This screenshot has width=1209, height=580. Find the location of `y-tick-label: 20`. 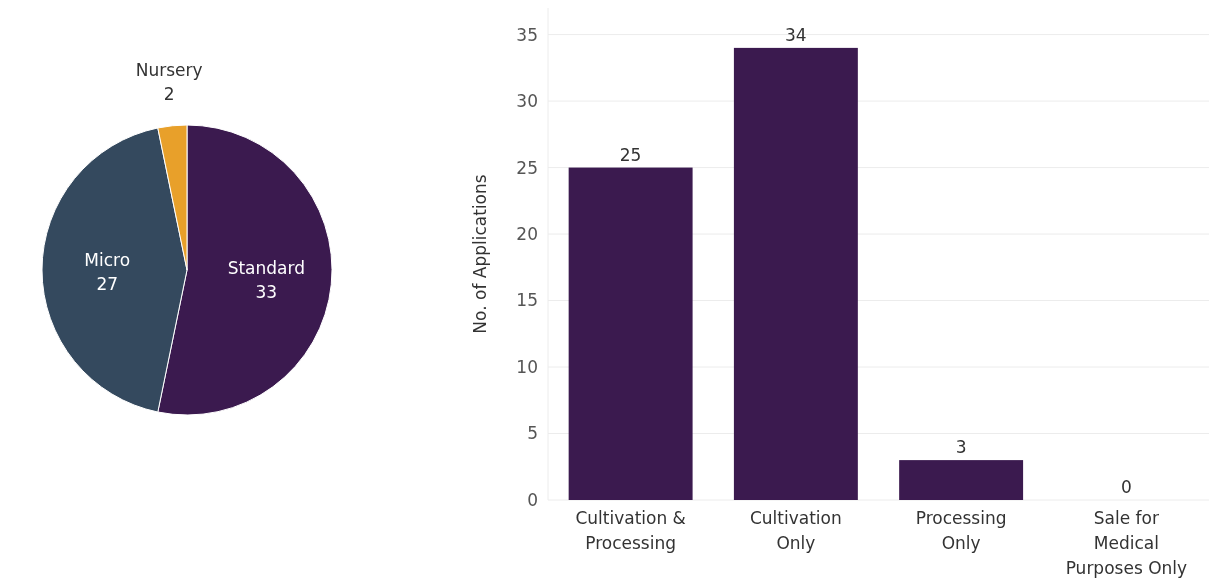

y-tick-label: 20 is located at coordinates (527, 234).